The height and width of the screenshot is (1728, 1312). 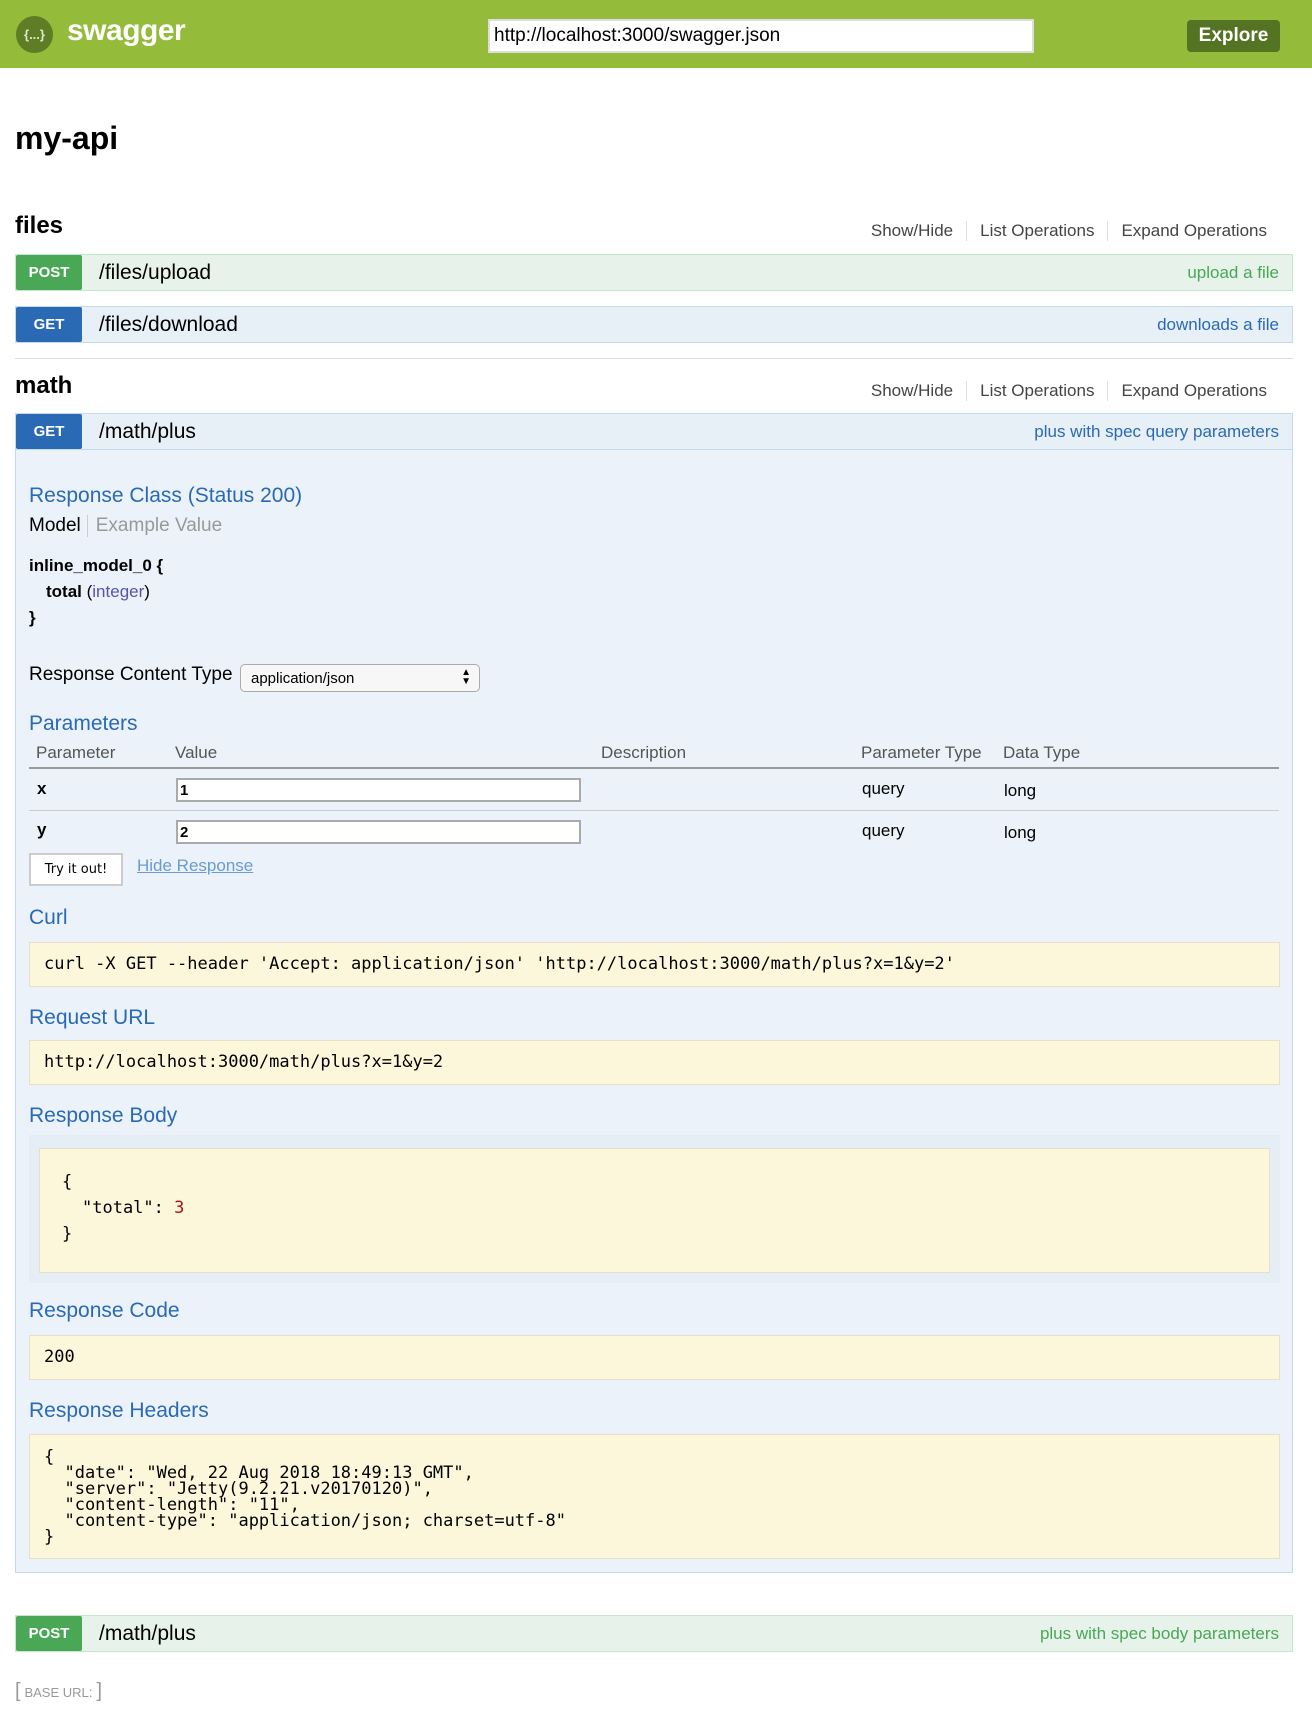 I want to click on response-body: { "total": 3 }, so click(x=654, y=1210).